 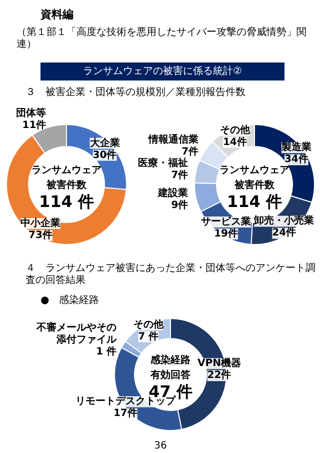 What do you see at coordinates (179, 204) in the screenshot?
I see `data-label: 9件` at bounding box center [179, 204].